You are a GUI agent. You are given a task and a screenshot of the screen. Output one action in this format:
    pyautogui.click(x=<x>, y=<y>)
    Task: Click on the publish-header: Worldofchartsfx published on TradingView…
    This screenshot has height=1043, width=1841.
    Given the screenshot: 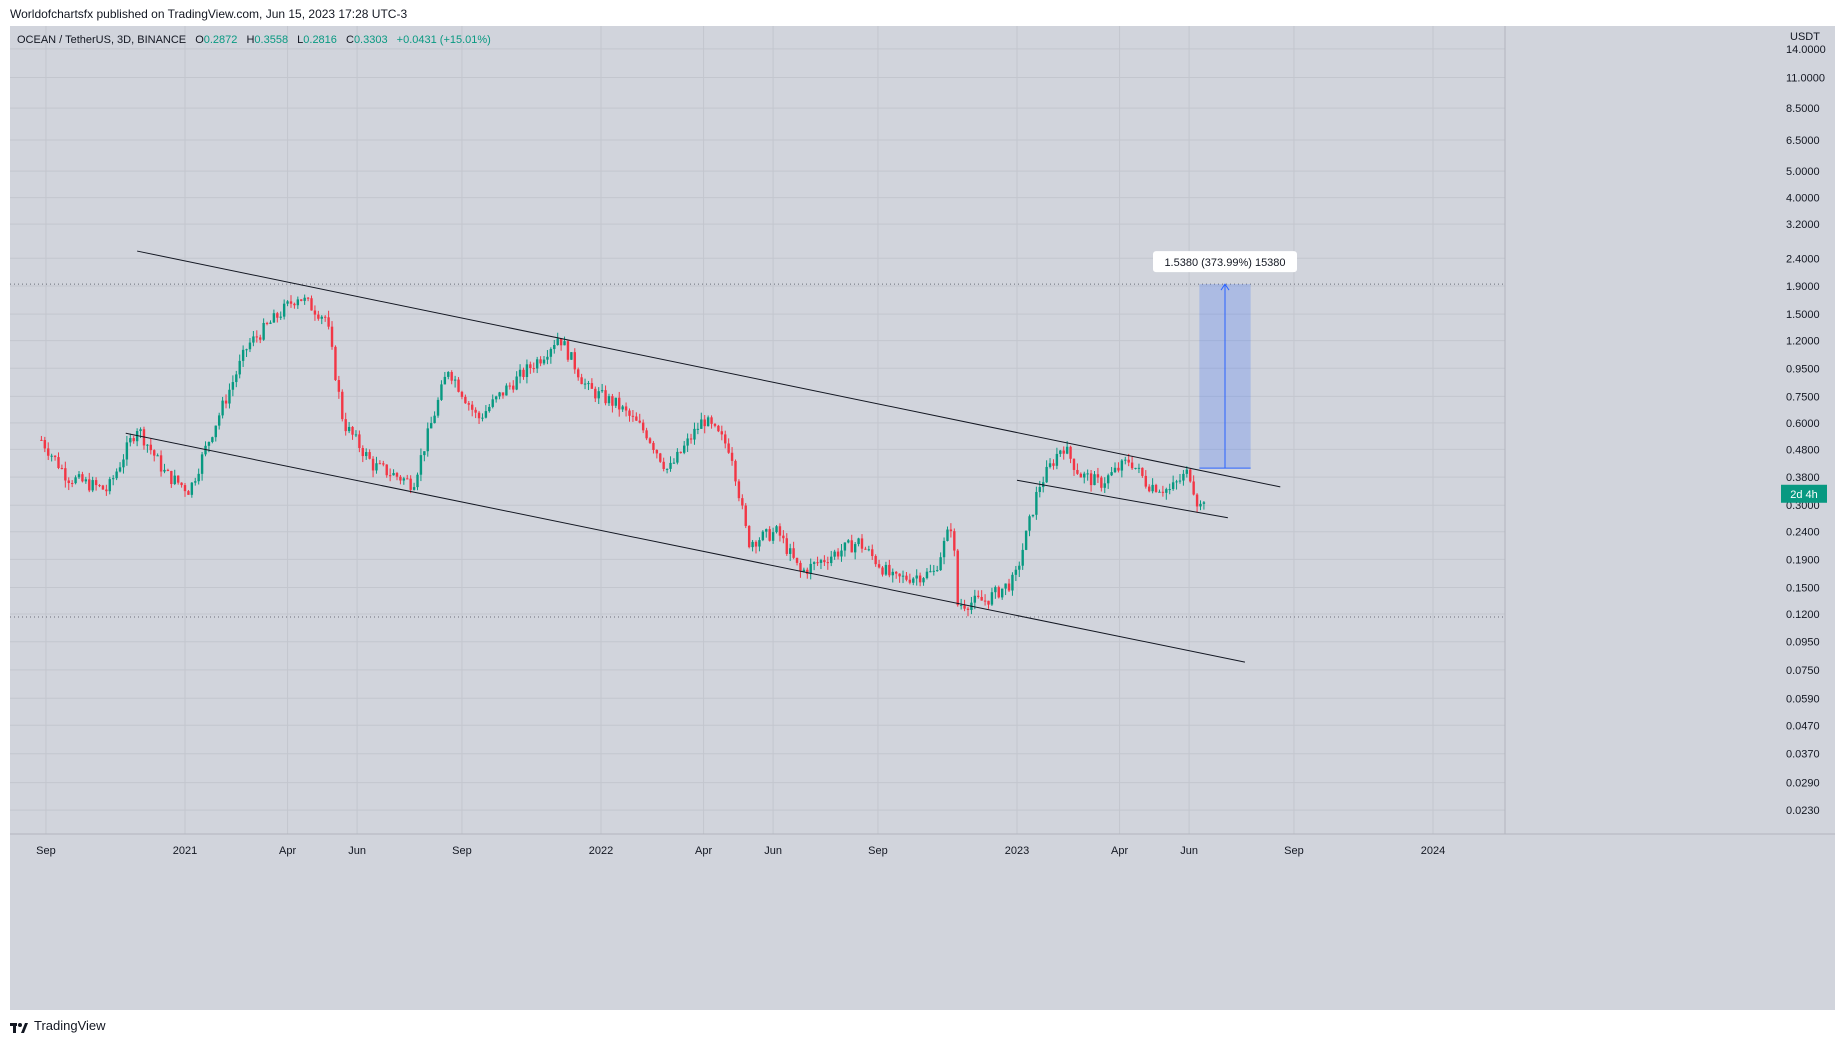 What is the action you would take?
    pyautogui.click(x=209, y=14)
    